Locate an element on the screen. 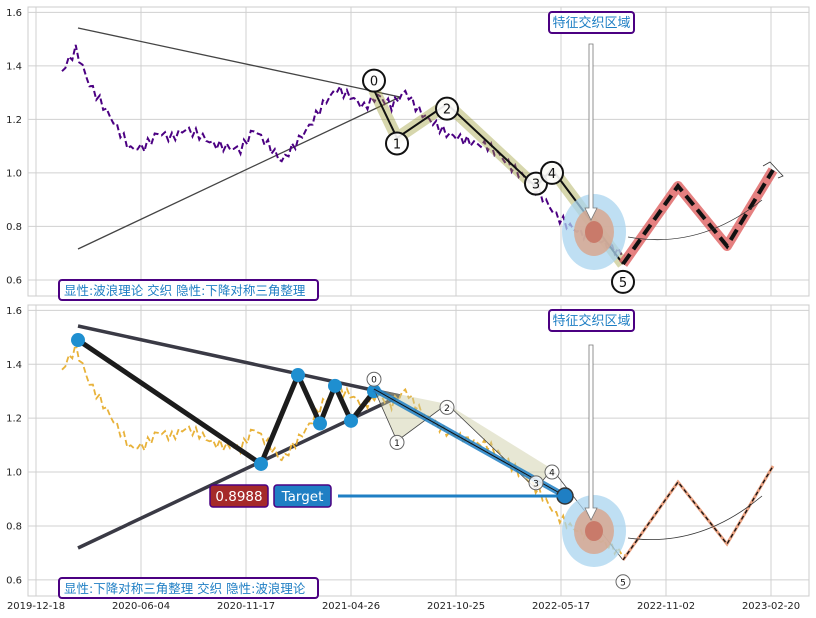  wave-line is located at coordinates (498, 177).